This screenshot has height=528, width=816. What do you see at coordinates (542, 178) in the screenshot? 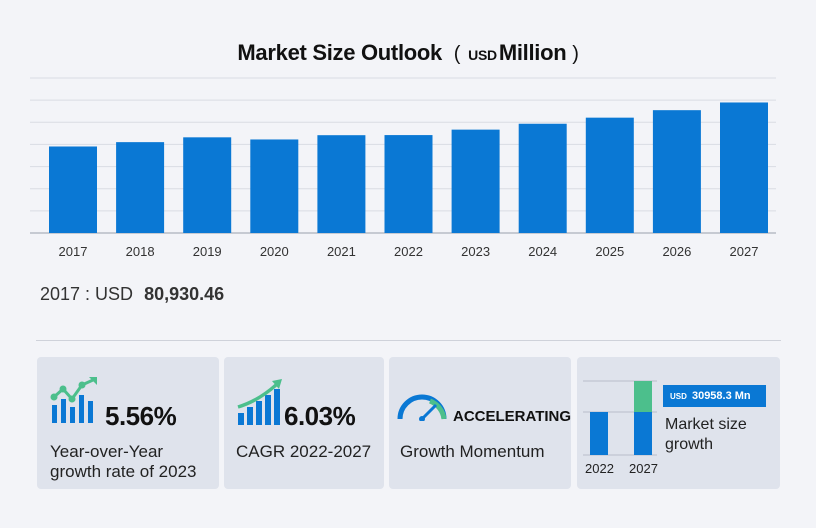
I see `bar-2024` at bounding box center [542, 178].